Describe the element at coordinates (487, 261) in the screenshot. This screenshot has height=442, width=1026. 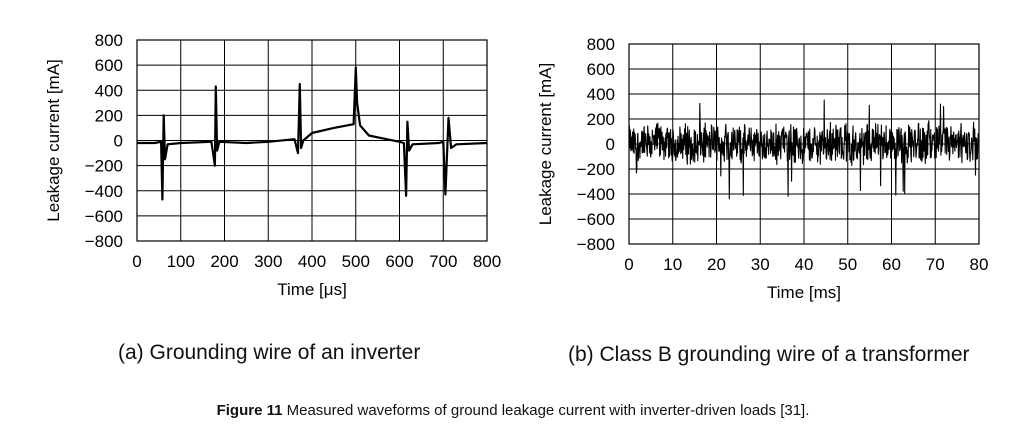
I see `x-tick-label: 800` at that location.